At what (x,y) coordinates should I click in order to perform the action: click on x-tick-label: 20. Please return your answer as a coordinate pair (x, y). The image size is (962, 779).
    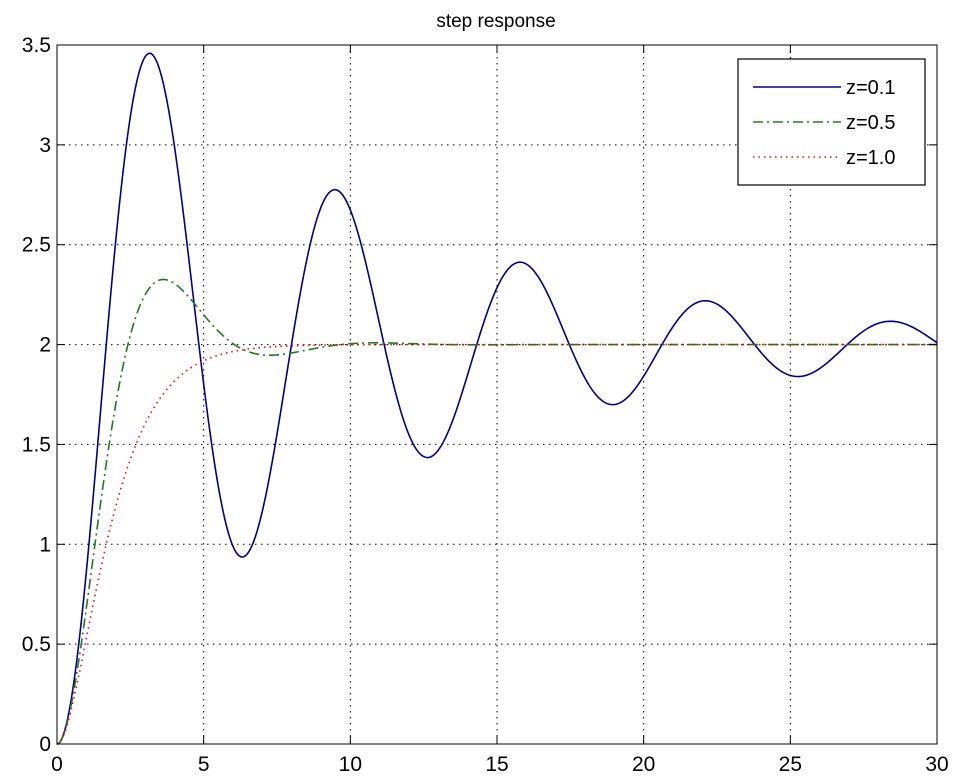
    Looking at the image, I should click on (643, 764).